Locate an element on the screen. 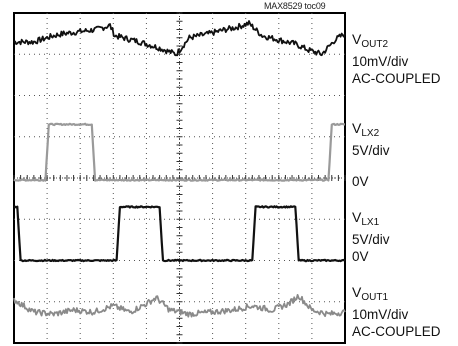 The image size is (458, 346). label-vlx1-scale: 5V/div is located at coordinates (371, 239).